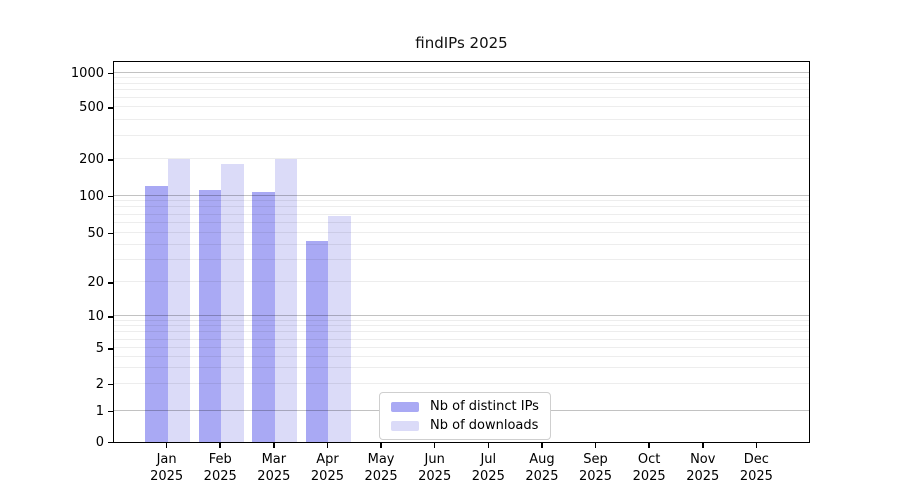 The width and height of the screenshot is (900, 500). I want to click on x-tick-label-dec: Dec 2025, so click(756, 467).